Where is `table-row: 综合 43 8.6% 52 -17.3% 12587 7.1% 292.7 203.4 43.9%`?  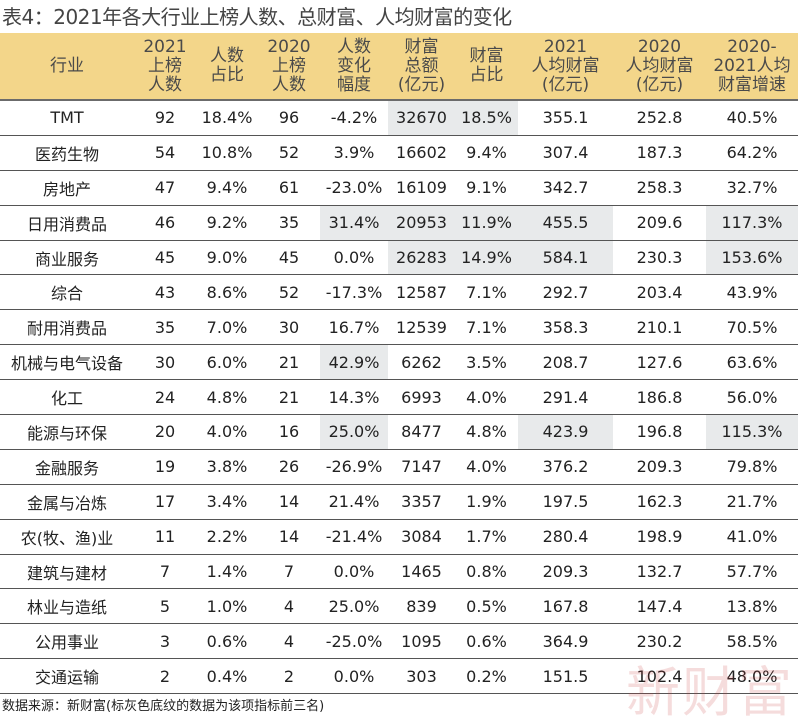 table-row: 综合 43 8.6% 52 -17.3% 12587 7.1% 292.7 203.4 43.9% is located at coordinates (399, 292).